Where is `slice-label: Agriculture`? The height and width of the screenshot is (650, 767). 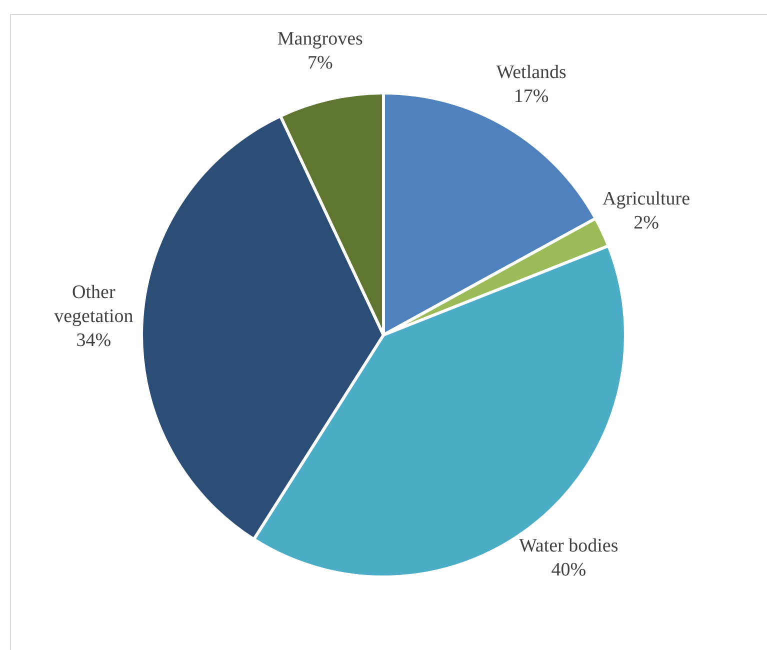 slice-label: Agriculture is located at coordinates (646, 199).